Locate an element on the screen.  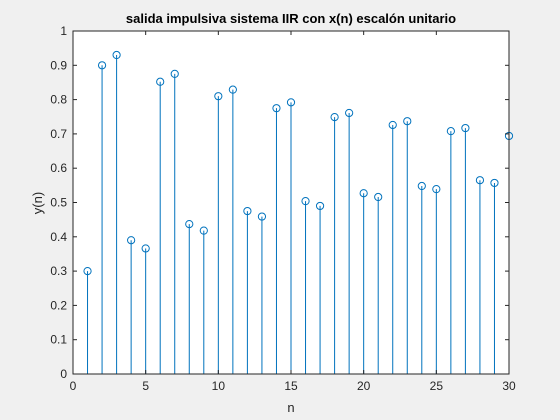
y-tick-label: 0.4 is located at coordinates (58, 237).